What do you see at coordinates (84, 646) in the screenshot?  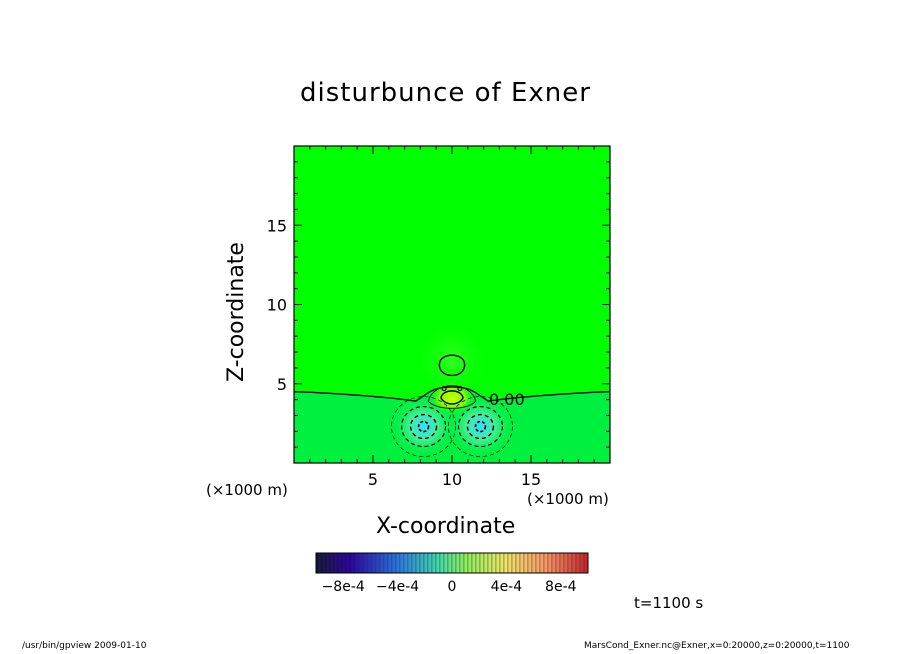 I see `footer-program-date: /usr/bin/gpview 2009-01-10` at bounding box center [84, 646].